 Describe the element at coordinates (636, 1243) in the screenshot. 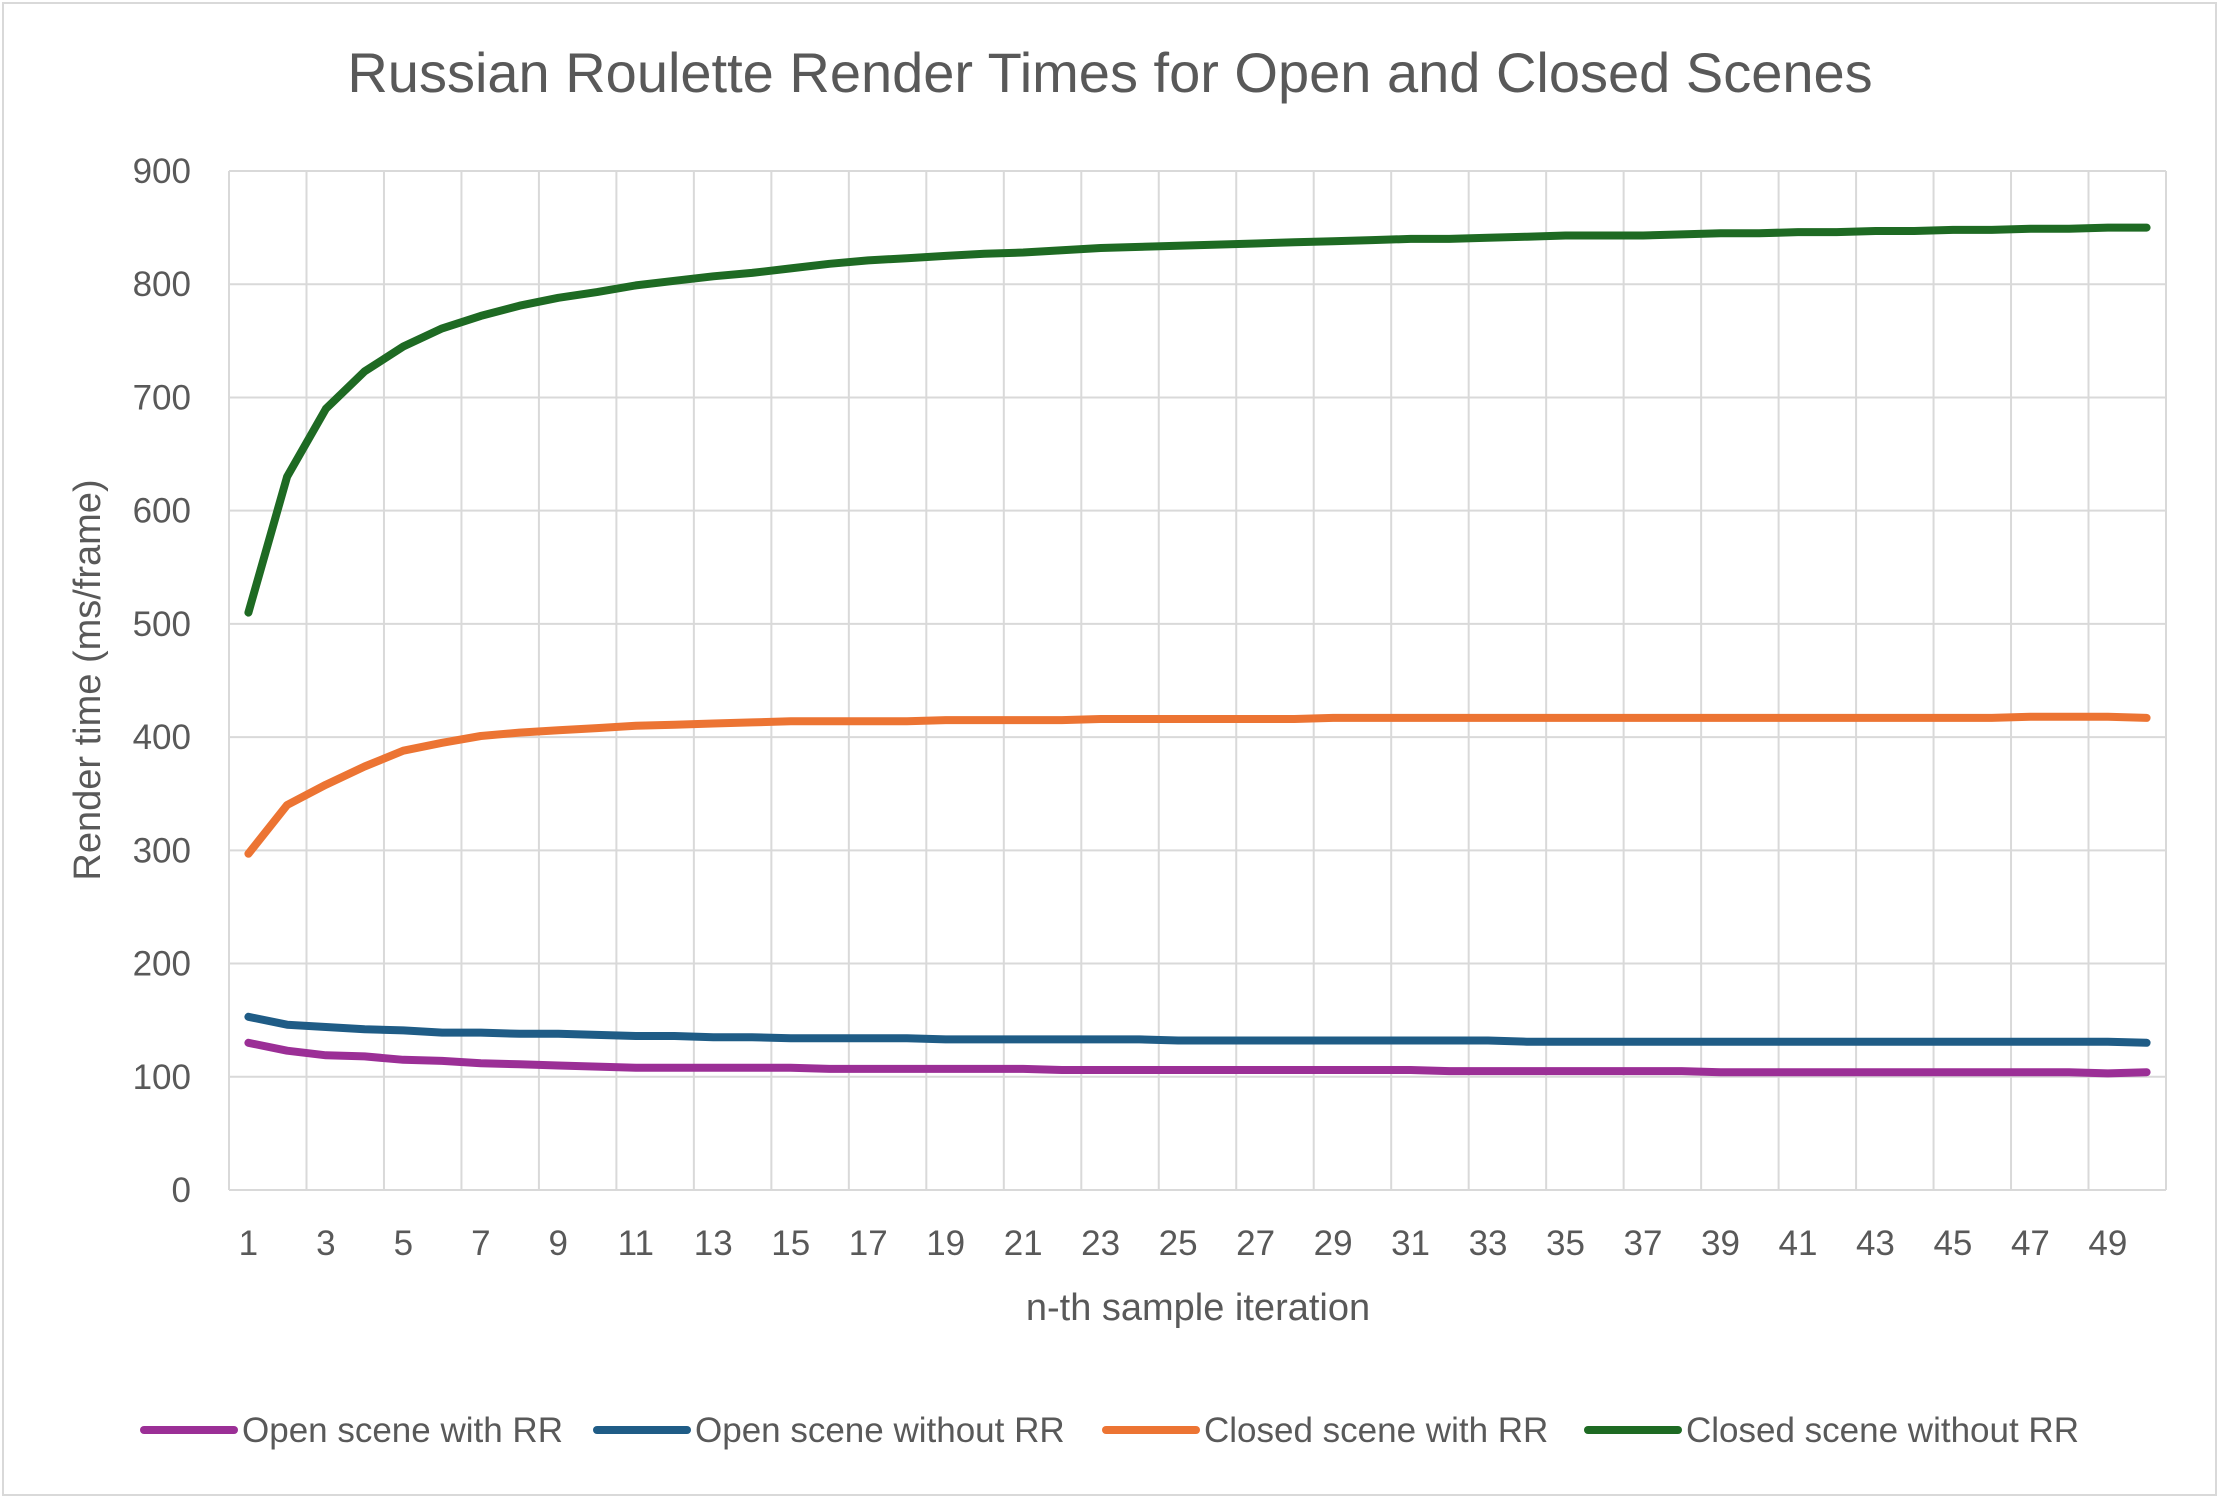

I see `x-tick-label: 11` at that location.